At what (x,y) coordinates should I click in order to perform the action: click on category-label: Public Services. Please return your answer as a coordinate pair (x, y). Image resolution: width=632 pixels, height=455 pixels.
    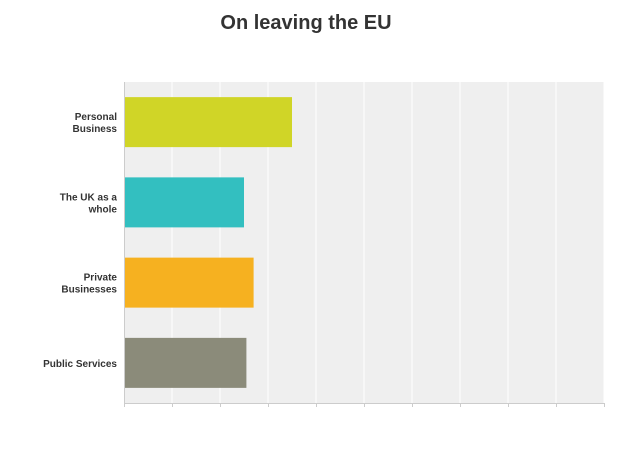
    Looking at the image, I should click on (80, 364).